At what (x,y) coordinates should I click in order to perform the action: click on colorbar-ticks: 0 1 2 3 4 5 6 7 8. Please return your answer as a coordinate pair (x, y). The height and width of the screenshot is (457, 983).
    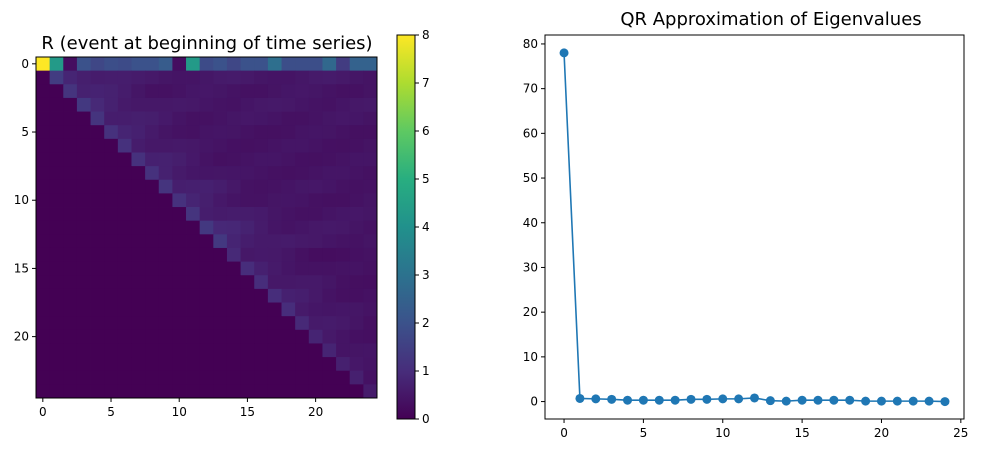
    Looking at the image, I should click on (422, 227).